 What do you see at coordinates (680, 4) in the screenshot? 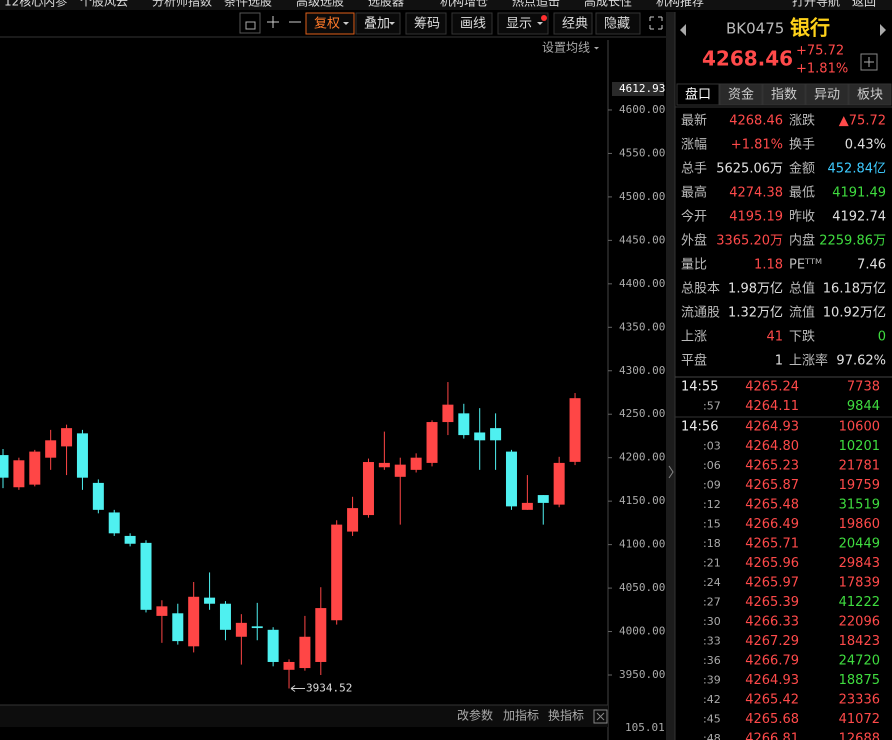
I see `menu-item: 机构推荐` at bounding box center [680, 4].